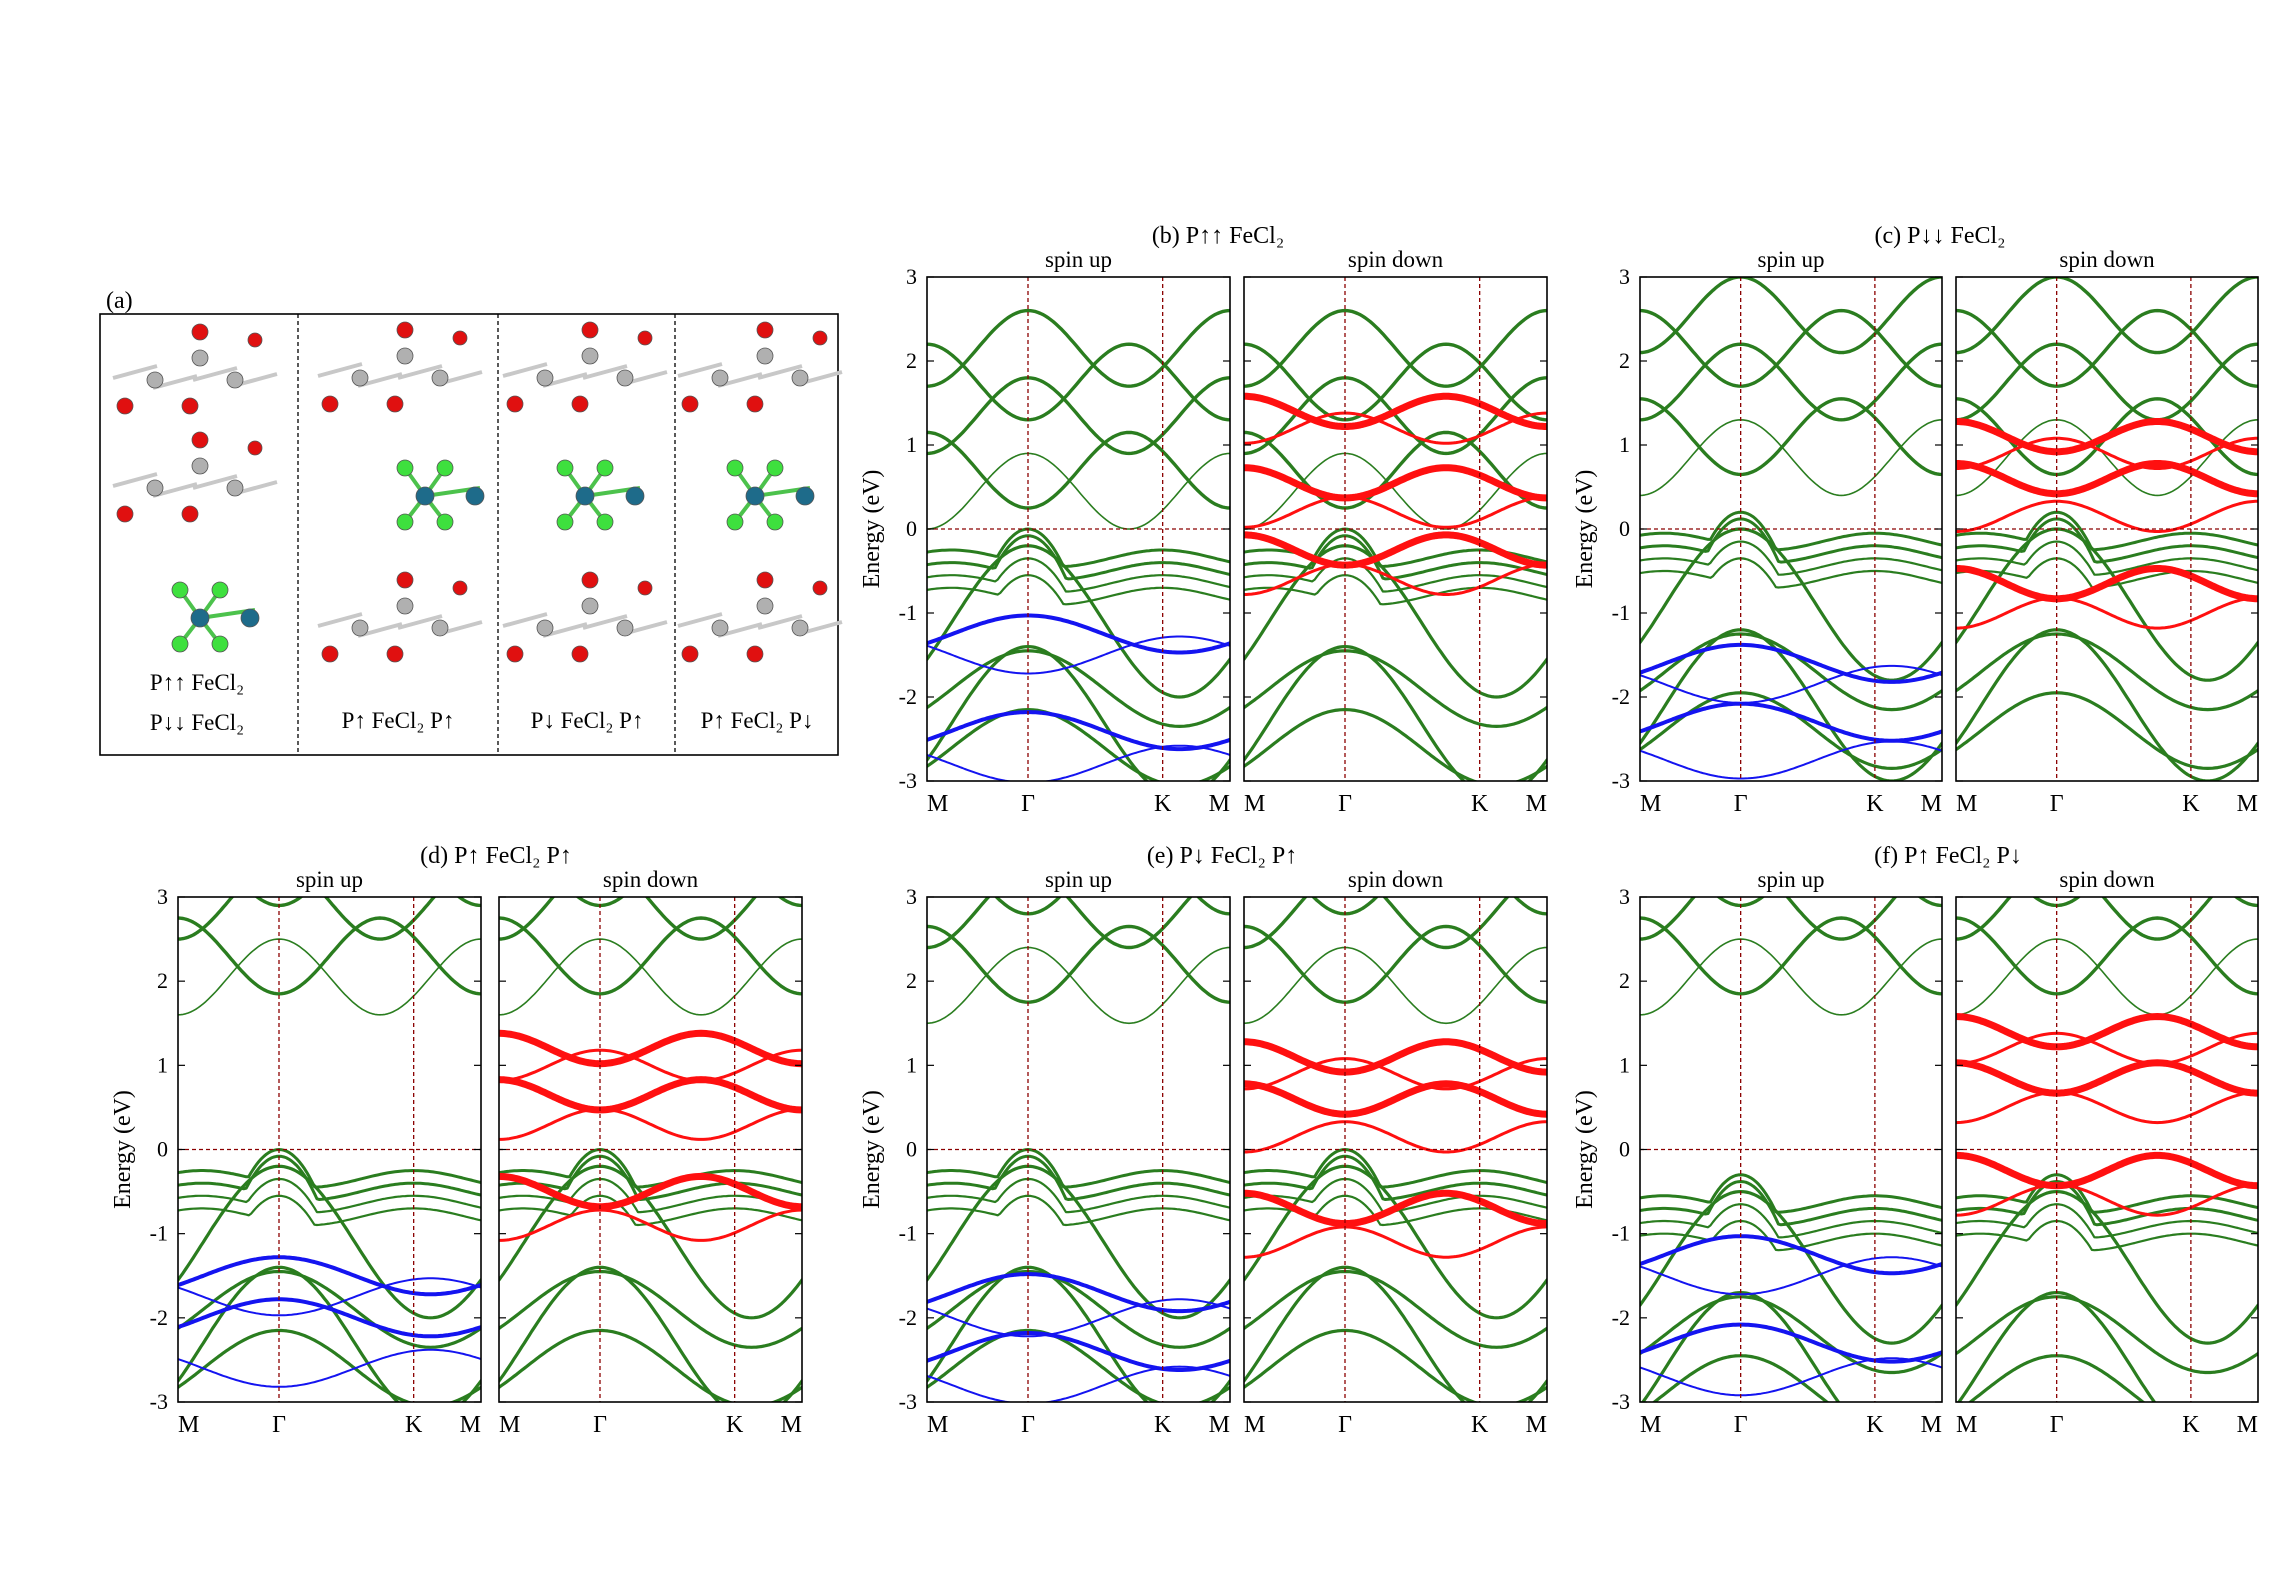 This screenshot has height=1589, width=2273. I want to click on chart-title-d: (d) P↑ FeCl₂ P↑, so click(496, 856).